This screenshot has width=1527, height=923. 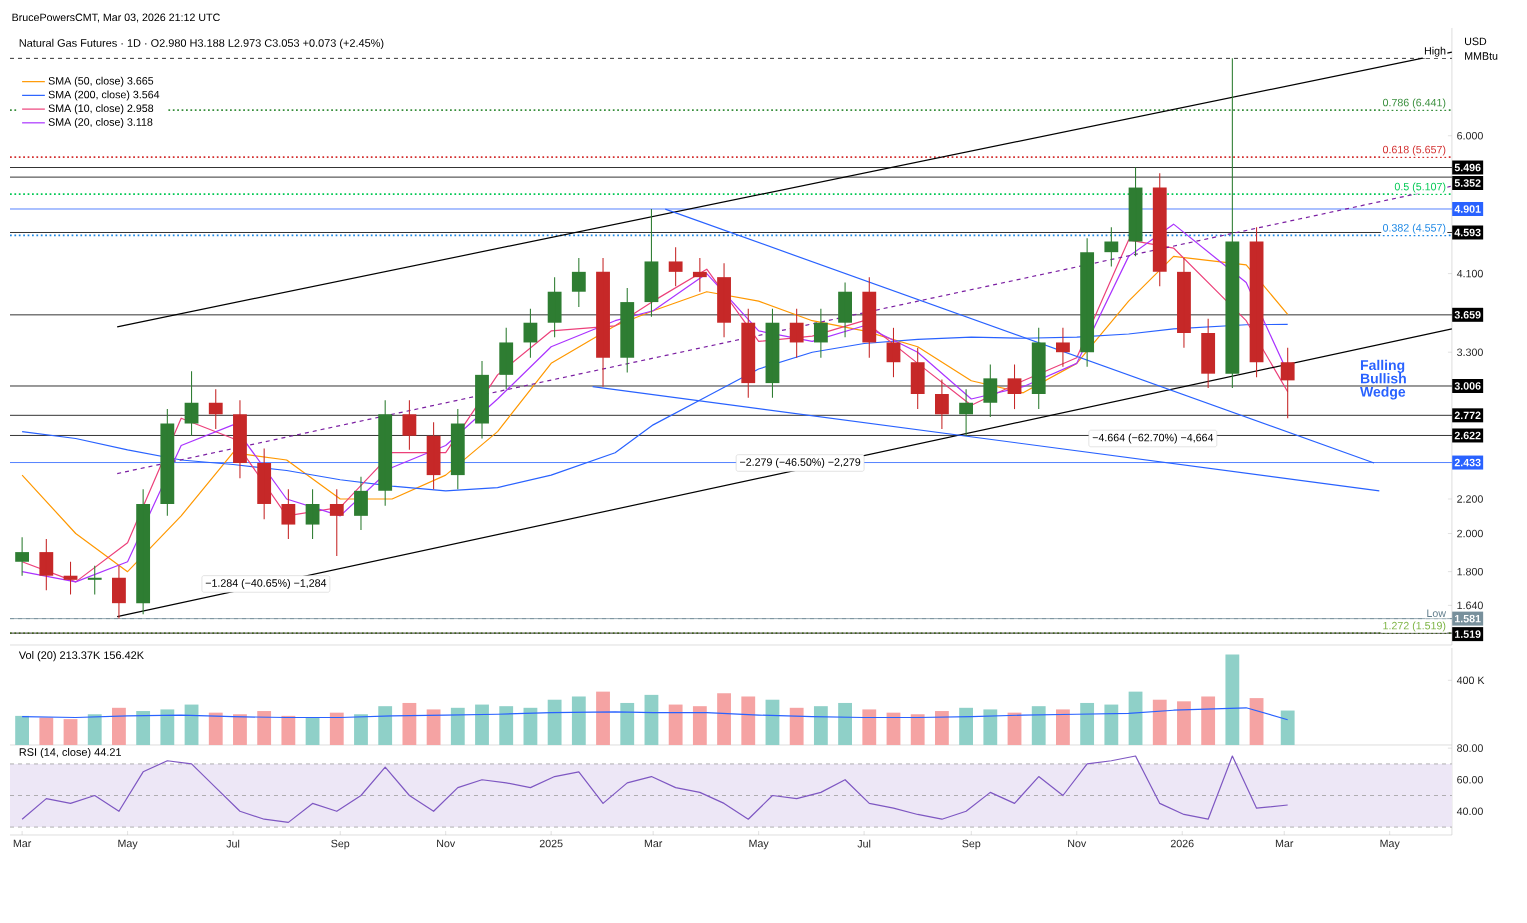 I want to click on ref-line-label: 4.901, so click(x=1467, y=209).